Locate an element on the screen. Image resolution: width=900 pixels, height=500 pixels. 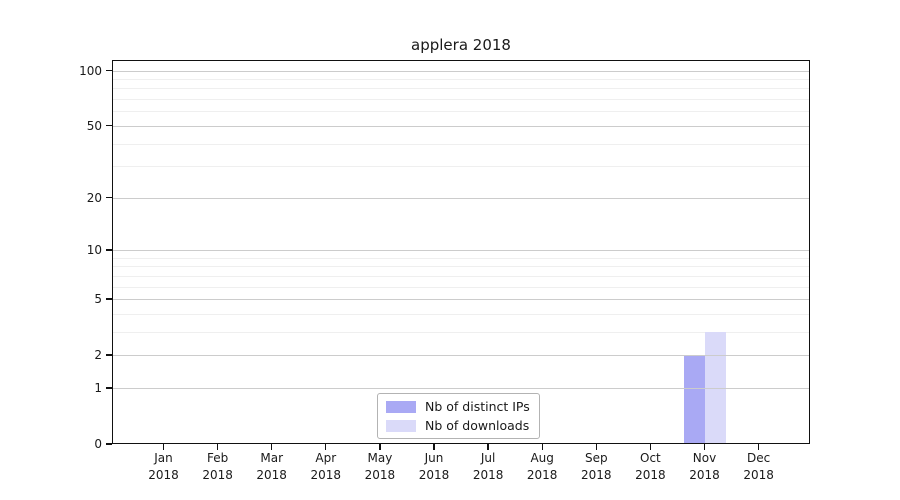
x-tick-mark-jan is located at coordinates (163, 447).